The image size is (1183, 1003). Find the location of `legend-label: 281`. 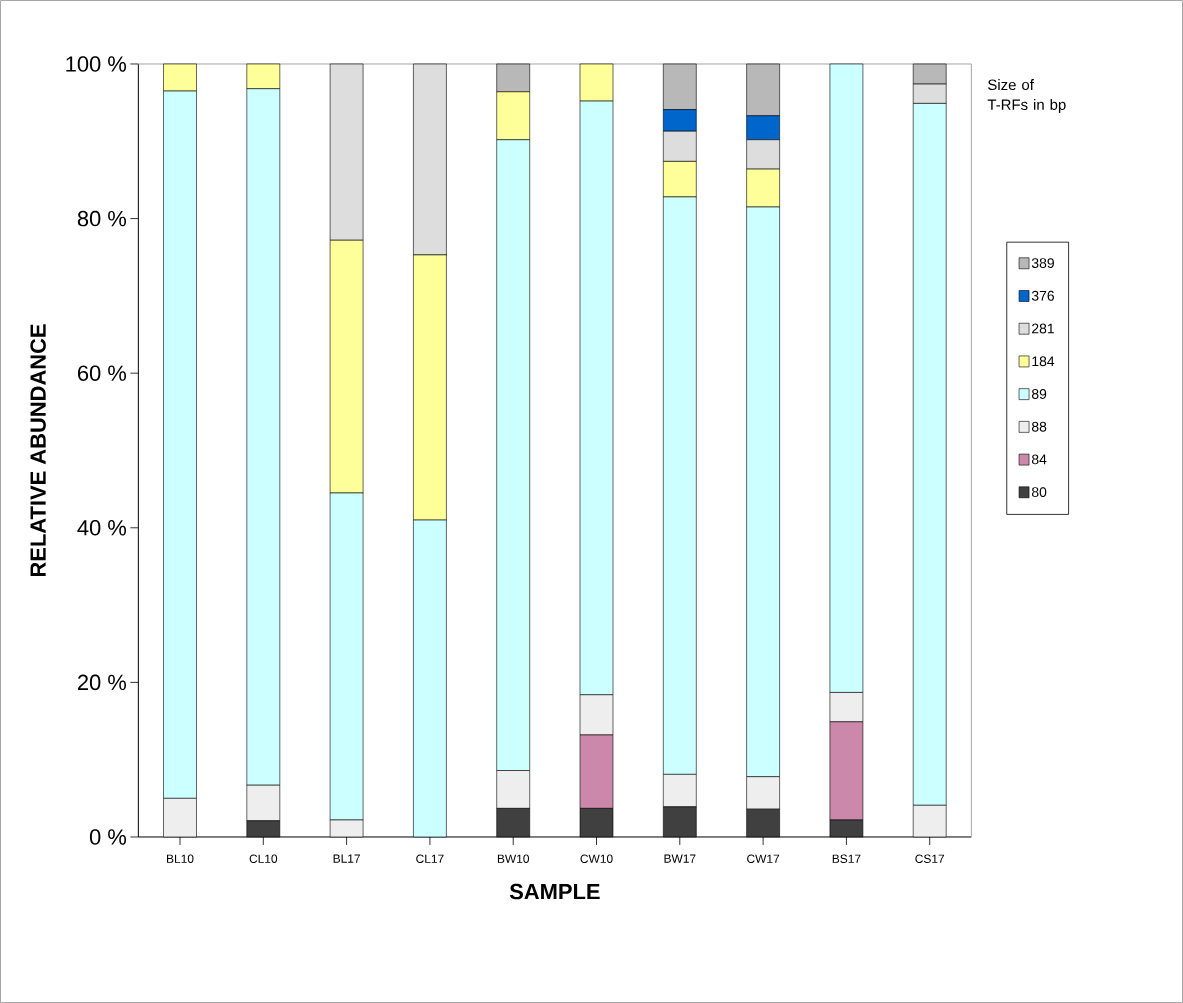

legend-label: 281 is located at coordinates (1043, 328).